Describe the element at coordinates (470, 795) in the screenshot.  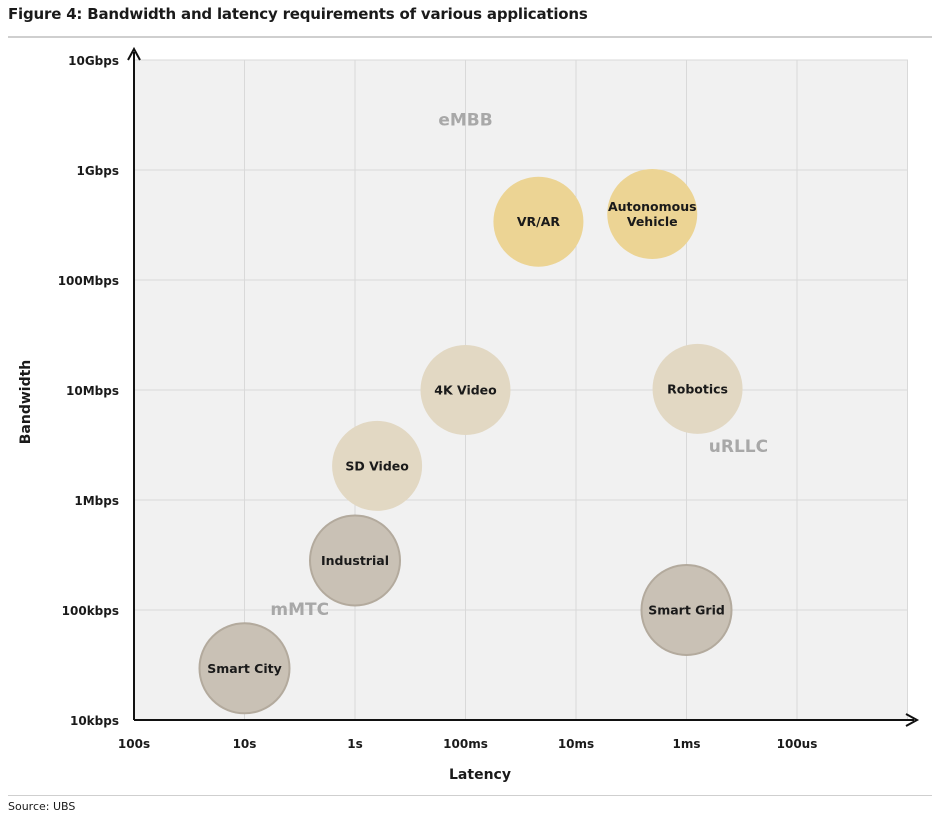
I see `bottom-divider` at that location.